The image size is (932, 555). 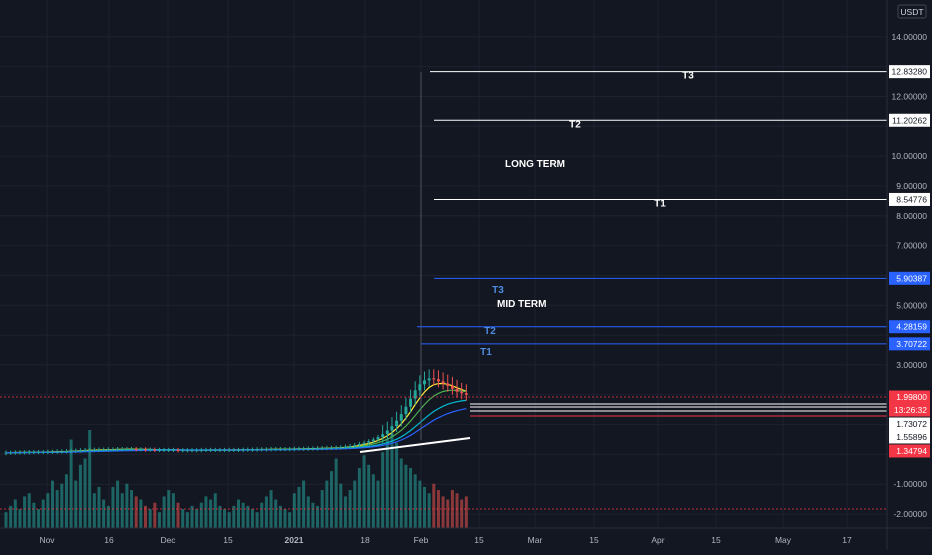 I want to click on long-term-price-badge, so click(x=909, y=199).